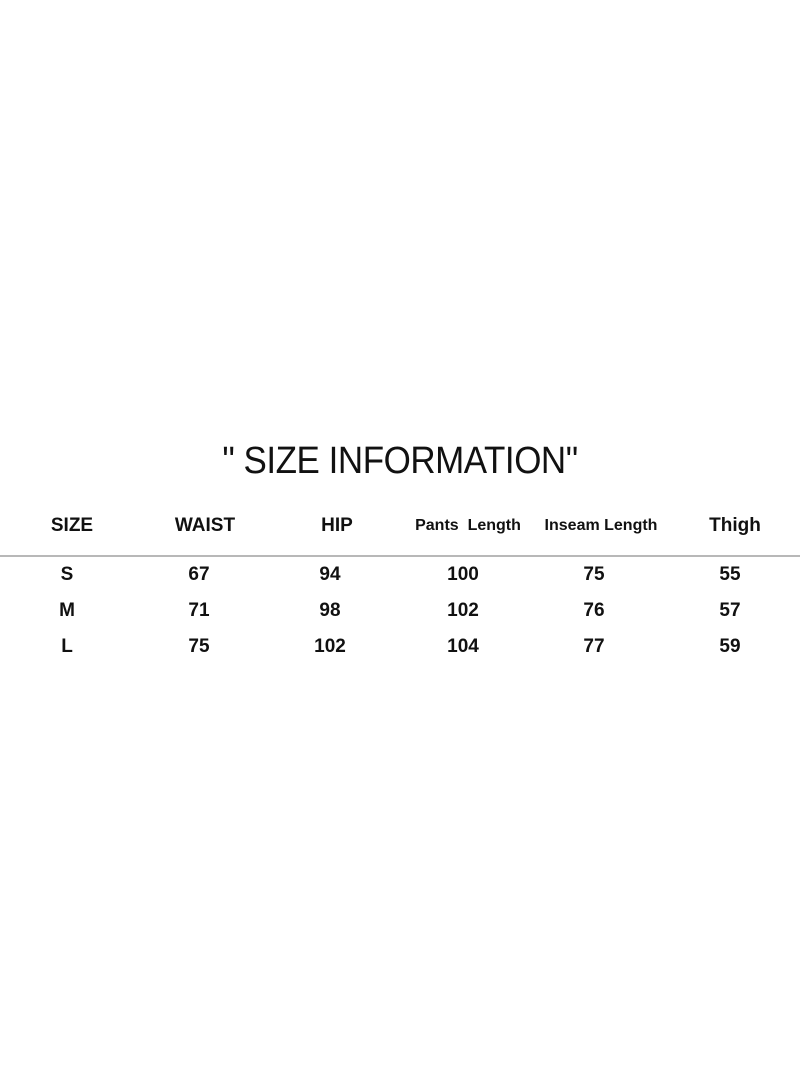 The image size is (800, 1067). What do you see at coordinates (400, 556) in the screenshot?
I see `header-divider` at bounding box center [400, 556].